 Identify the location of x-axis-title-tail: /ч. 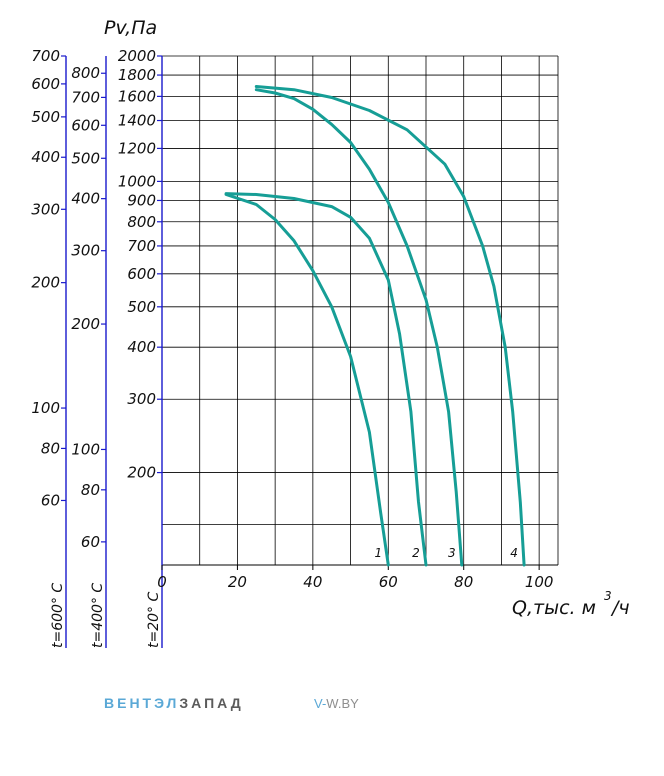
(620, 608).